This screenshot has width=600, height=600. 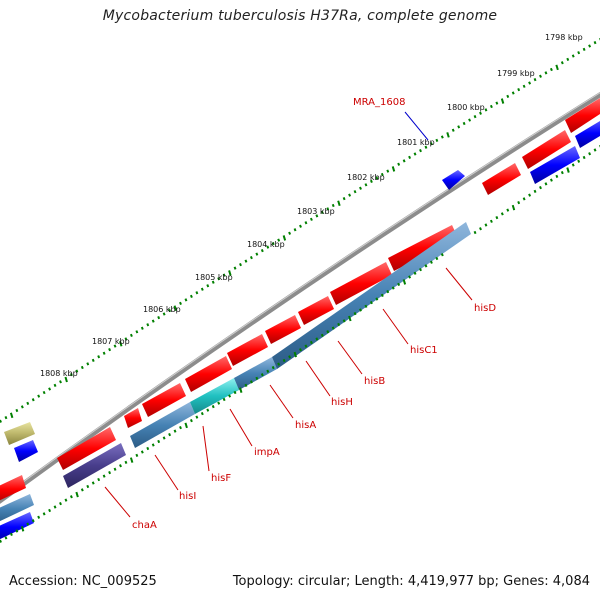 I want to click on scale-tick-label: 1798 kbp, so click(x=564, y=37).